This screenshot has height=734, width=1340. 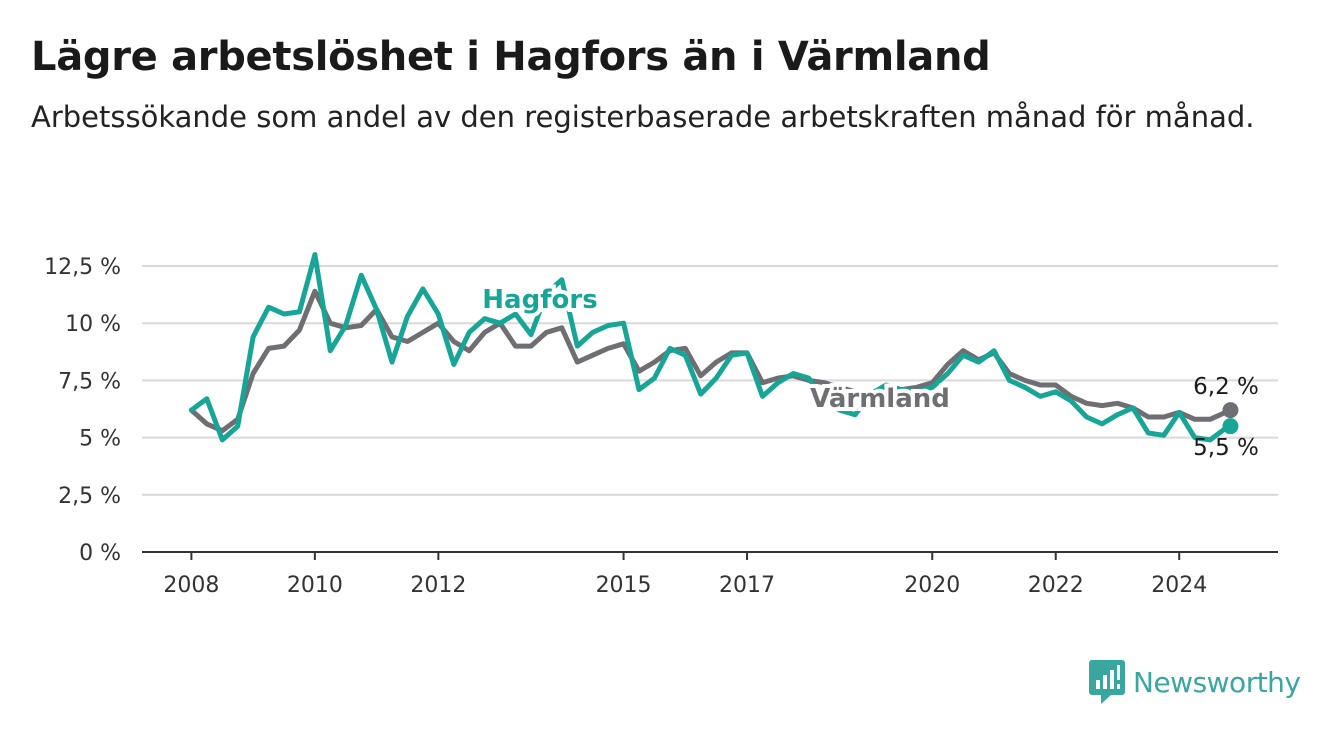 I want to click on end-value-varmland: 6,2 %, so click(x=1226, y=387).